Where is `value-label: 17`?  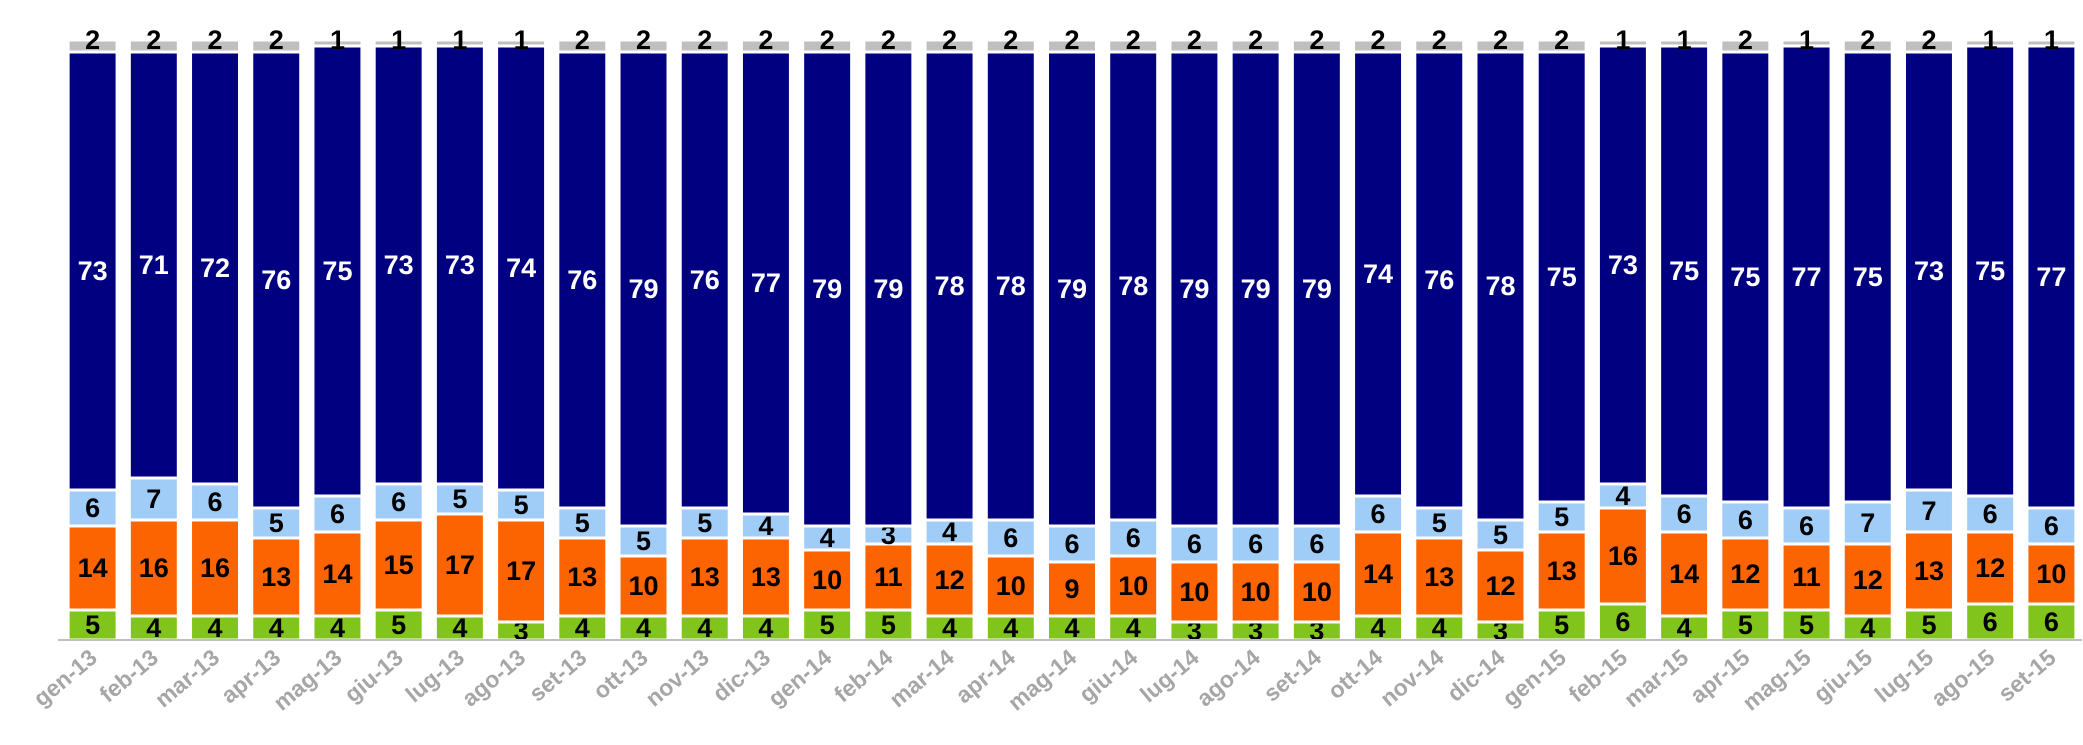 value-label: 17 is located at coordinates (460, 565).